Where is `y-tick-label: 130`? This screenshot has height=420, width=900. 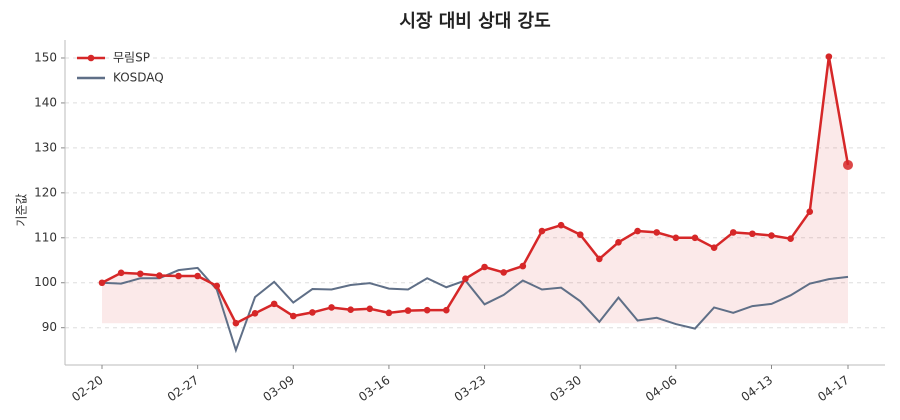
y-tick-label: 130 is located at coordinates (45, 147).